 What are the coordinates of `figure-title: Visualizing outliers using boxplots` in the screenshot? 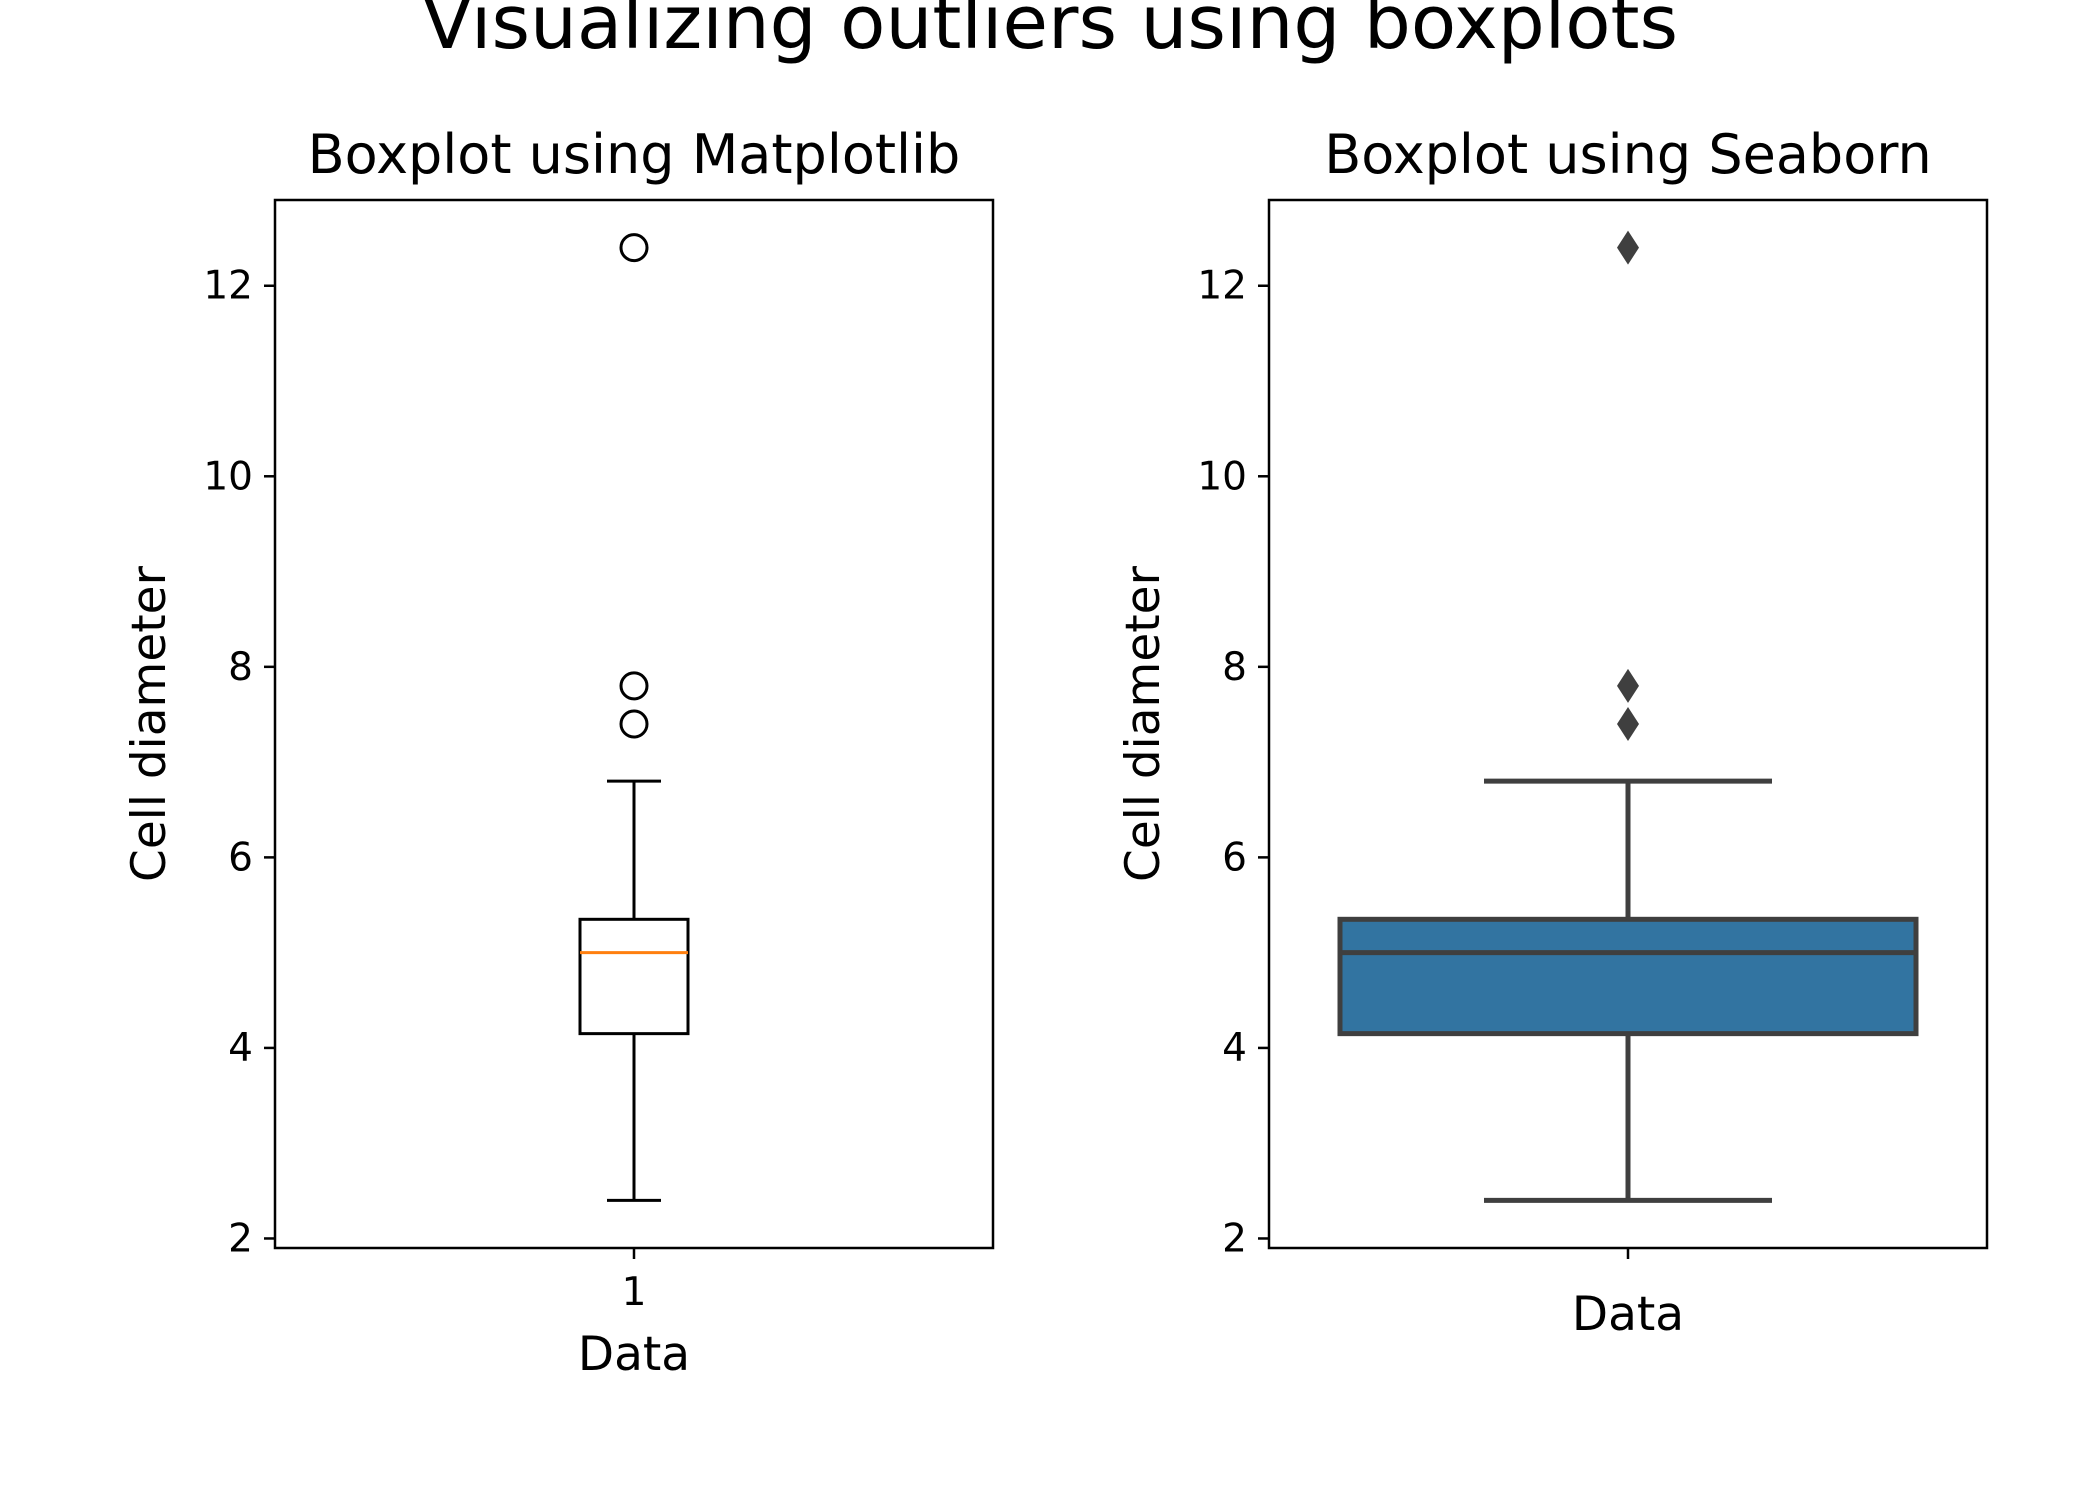 It's located at (1050, 33).